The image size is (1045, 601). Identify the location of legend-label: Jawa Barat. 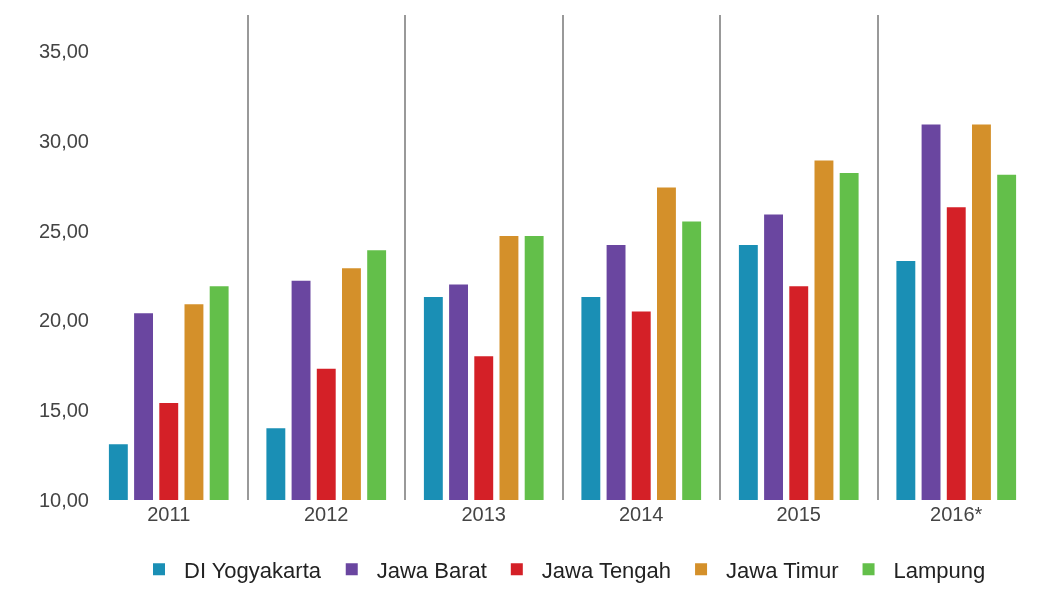
(431, 570).